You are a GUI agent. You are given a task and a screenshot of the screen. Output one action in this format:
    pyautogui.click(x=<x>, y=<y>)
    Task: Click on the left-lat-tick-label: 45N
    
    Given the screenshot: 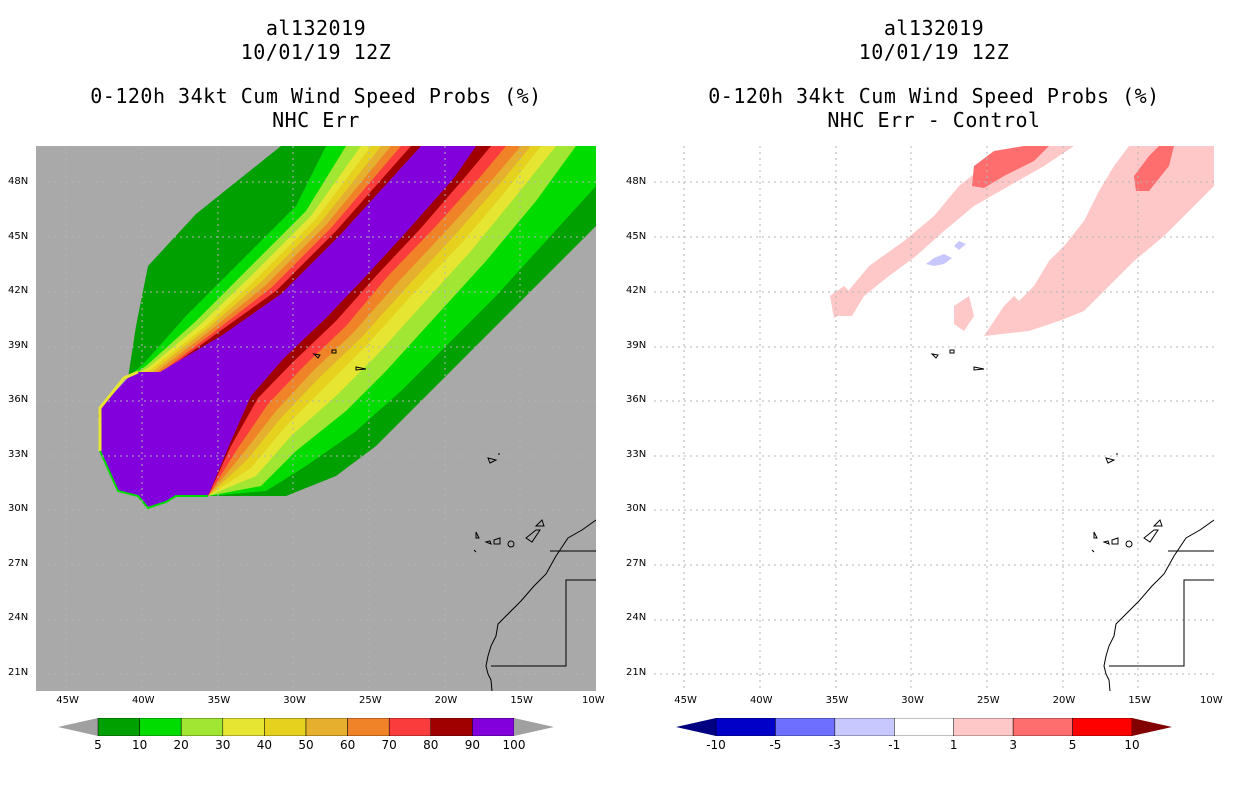 What is the action you would take?
    pyautogui.click(x=18, y=236)
    